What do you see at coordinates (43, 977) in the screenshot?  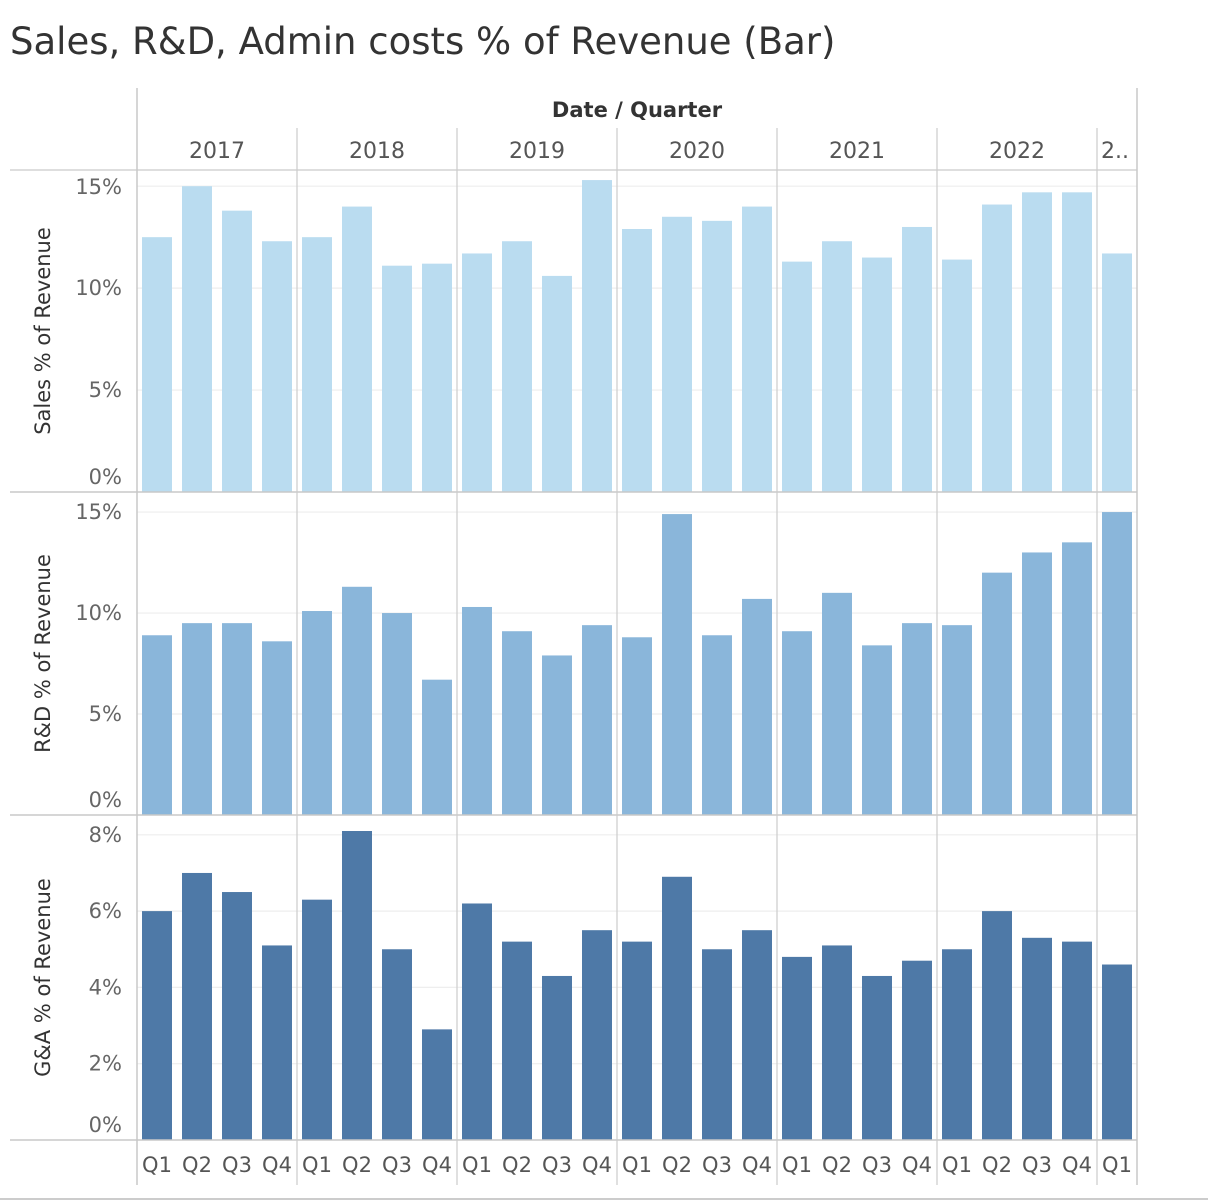 I see `y-axis-title: G&A % of Revenue` at bounding box center [43, 977].